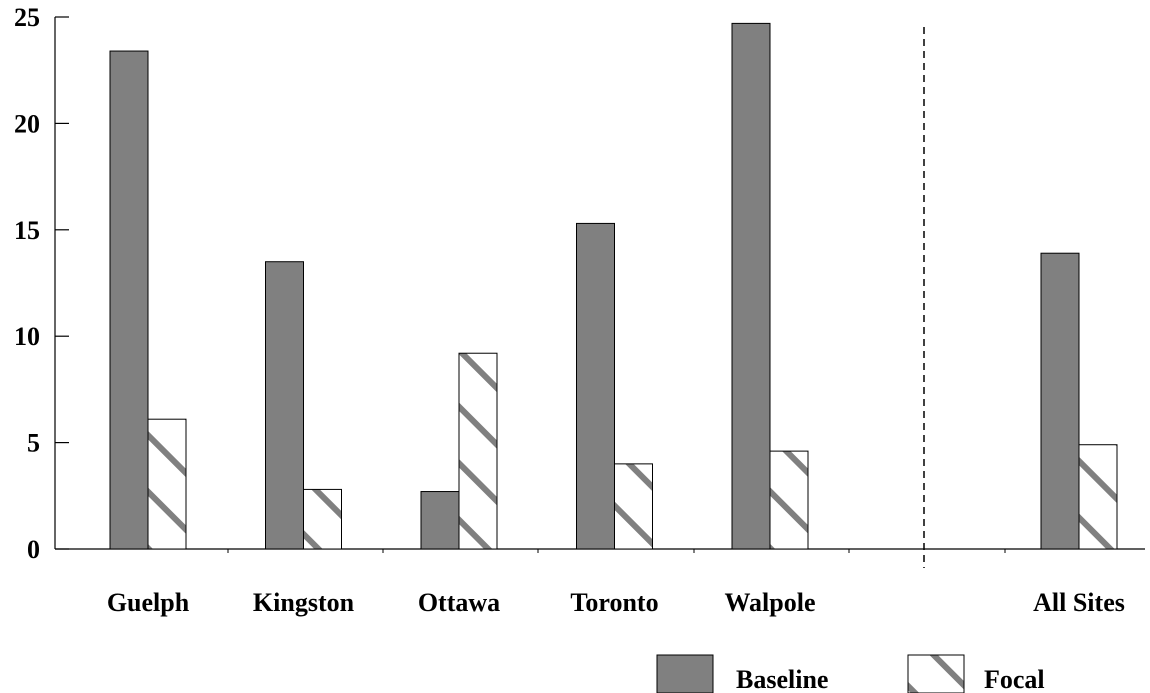 The image size is (1150, 693). Describe the element at coordinates (1098, 497) in the screenshot. I see `bar-focal-all-sites` at that location.